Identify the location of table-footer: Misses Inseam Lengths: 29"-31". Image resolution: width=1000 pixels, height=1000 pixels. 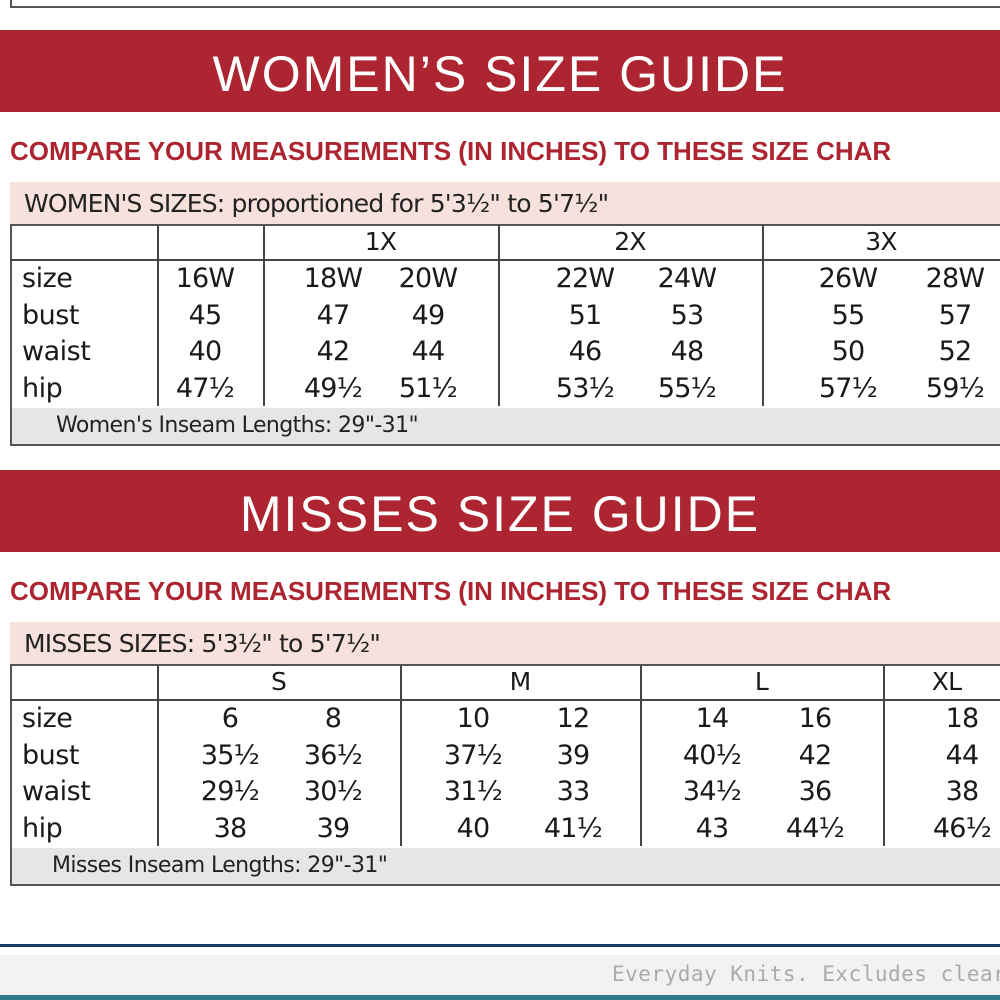
(506, 866).